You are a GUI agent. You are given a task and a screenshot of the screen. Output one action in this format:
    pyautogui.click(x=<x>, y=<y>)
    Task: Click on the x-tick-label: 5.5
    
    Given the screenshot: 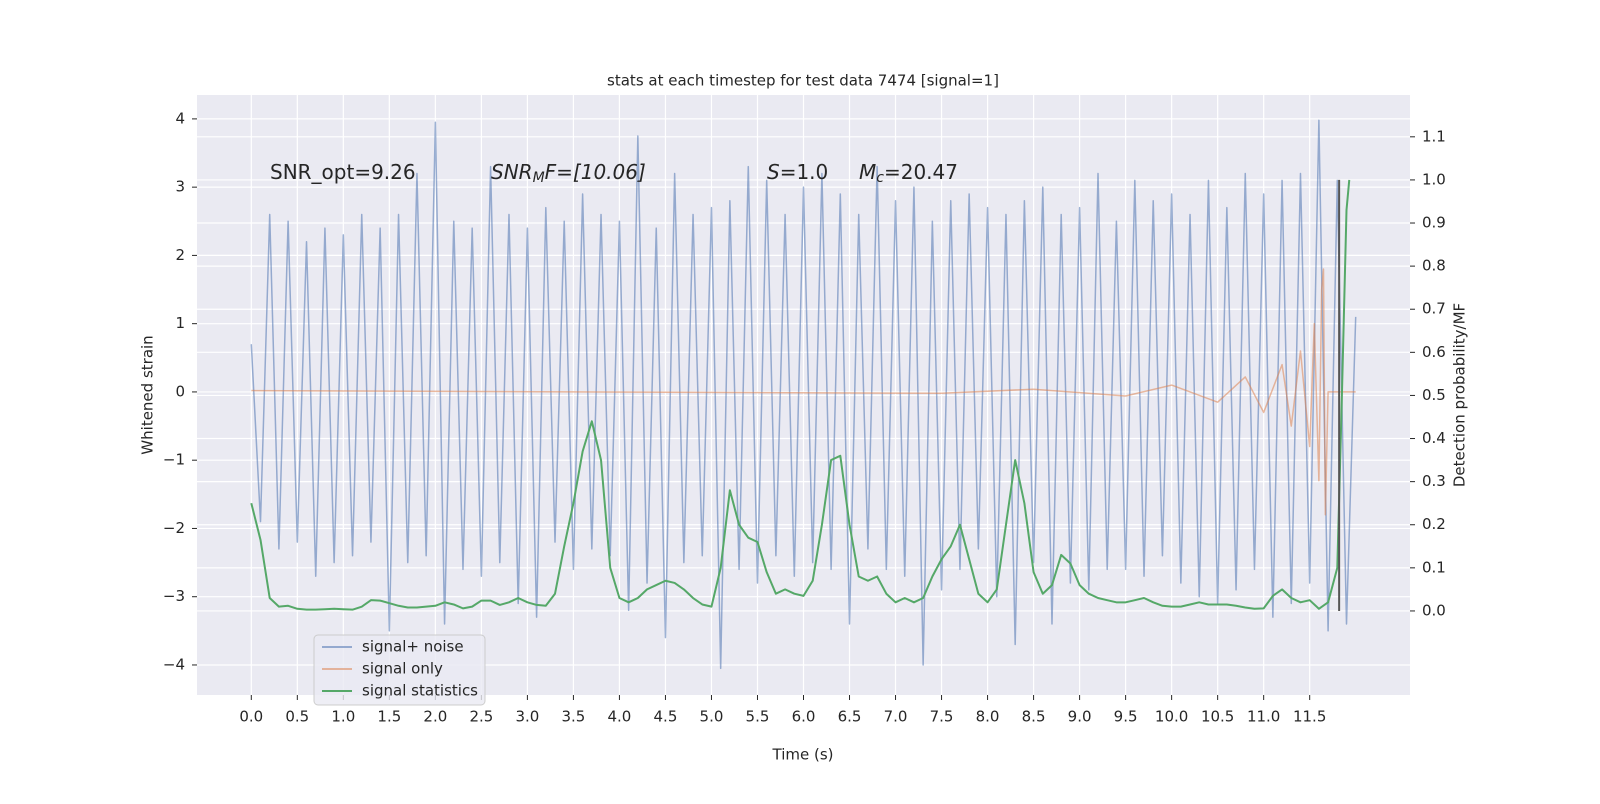 What is the action you would take?
    pyautogui.click(x=758, y=717)
    